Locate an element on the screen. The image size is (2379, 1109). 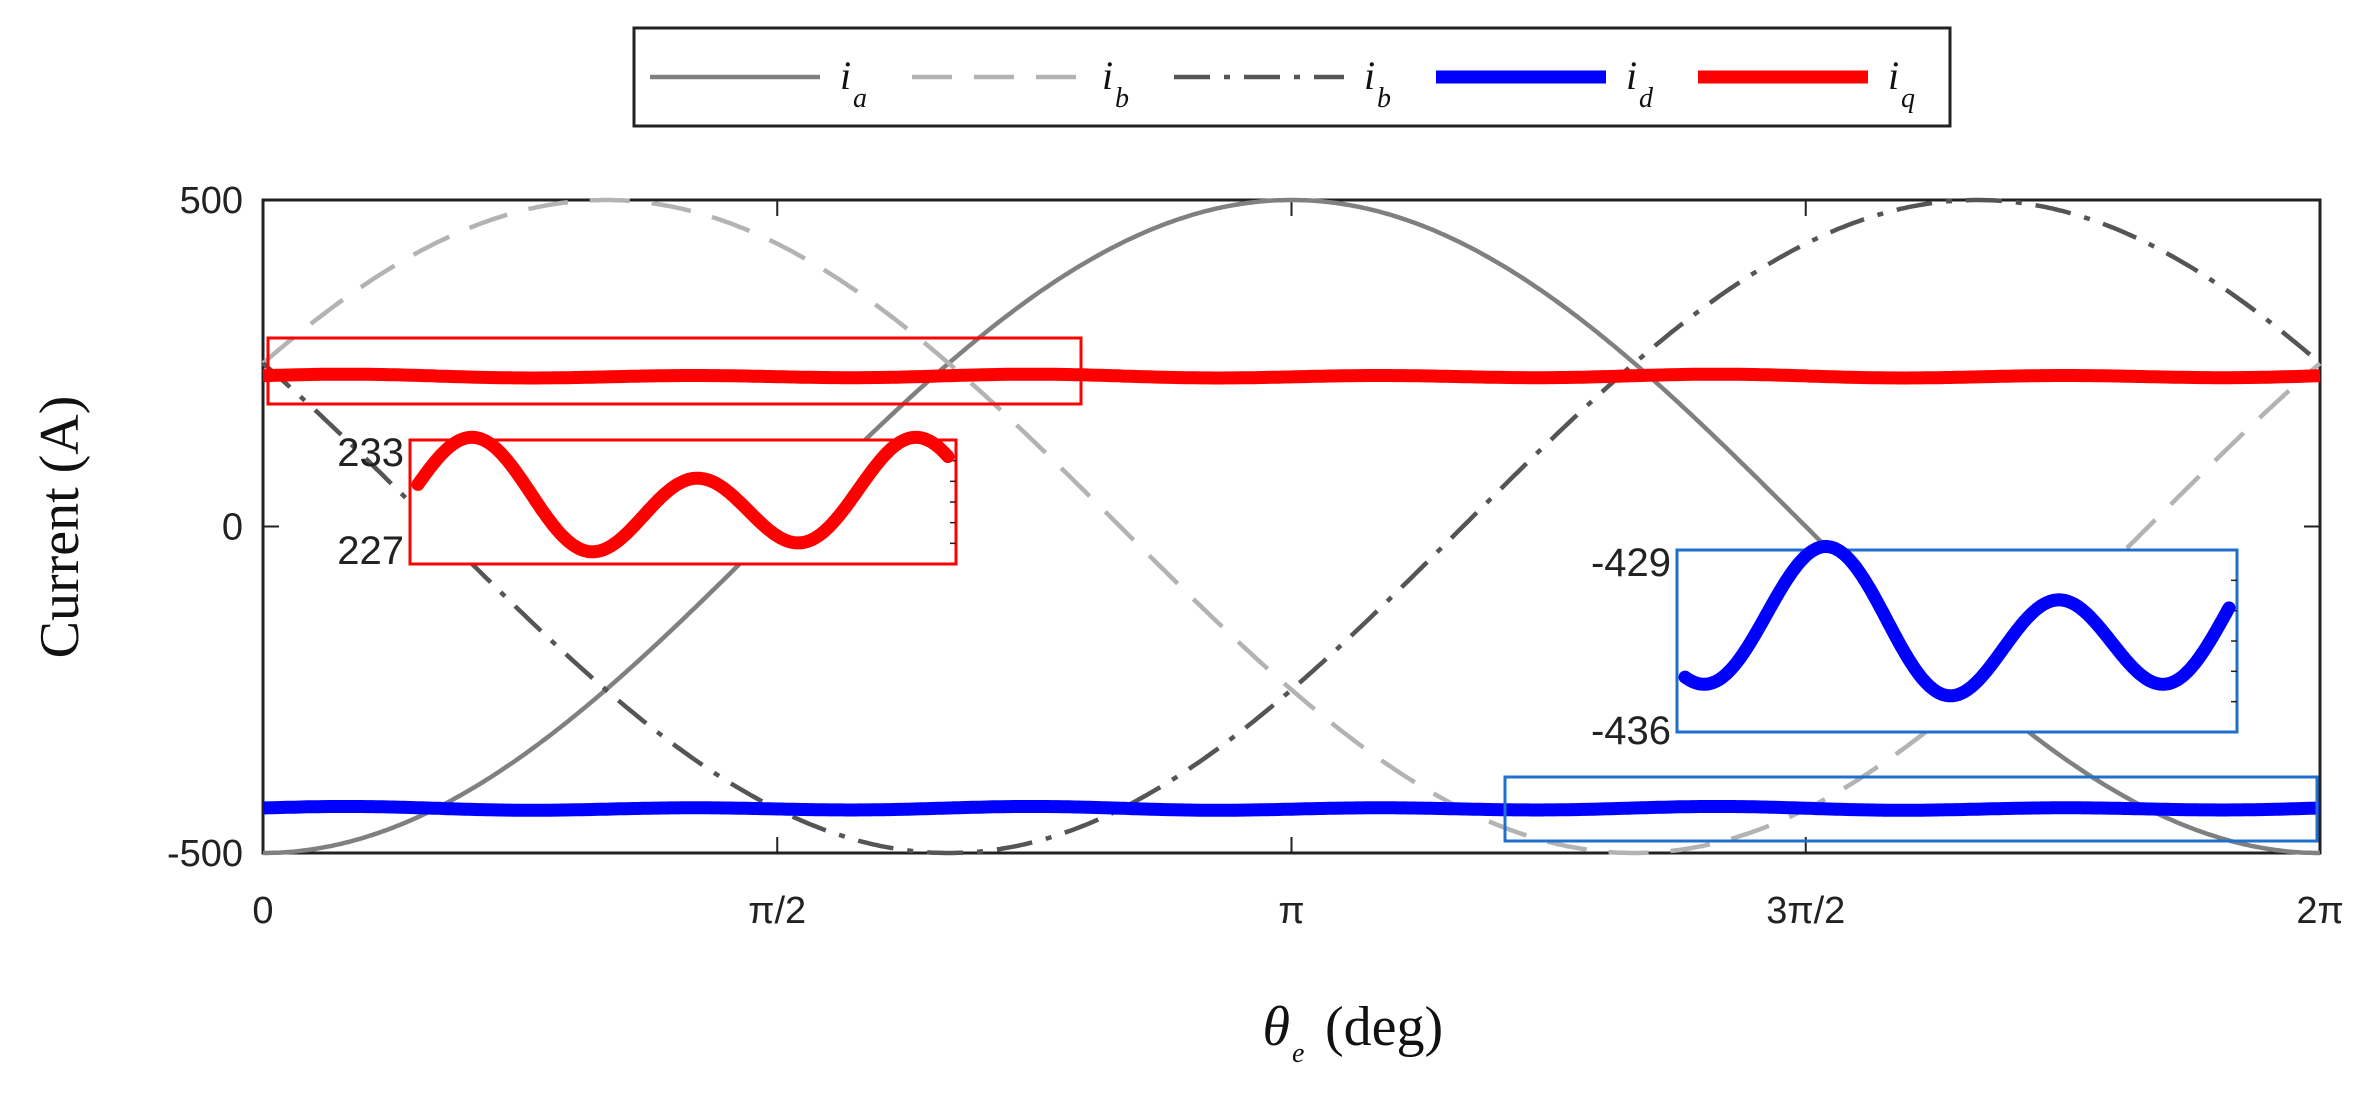
legend-item-i-d: id is located at coordinates (1545, 83).